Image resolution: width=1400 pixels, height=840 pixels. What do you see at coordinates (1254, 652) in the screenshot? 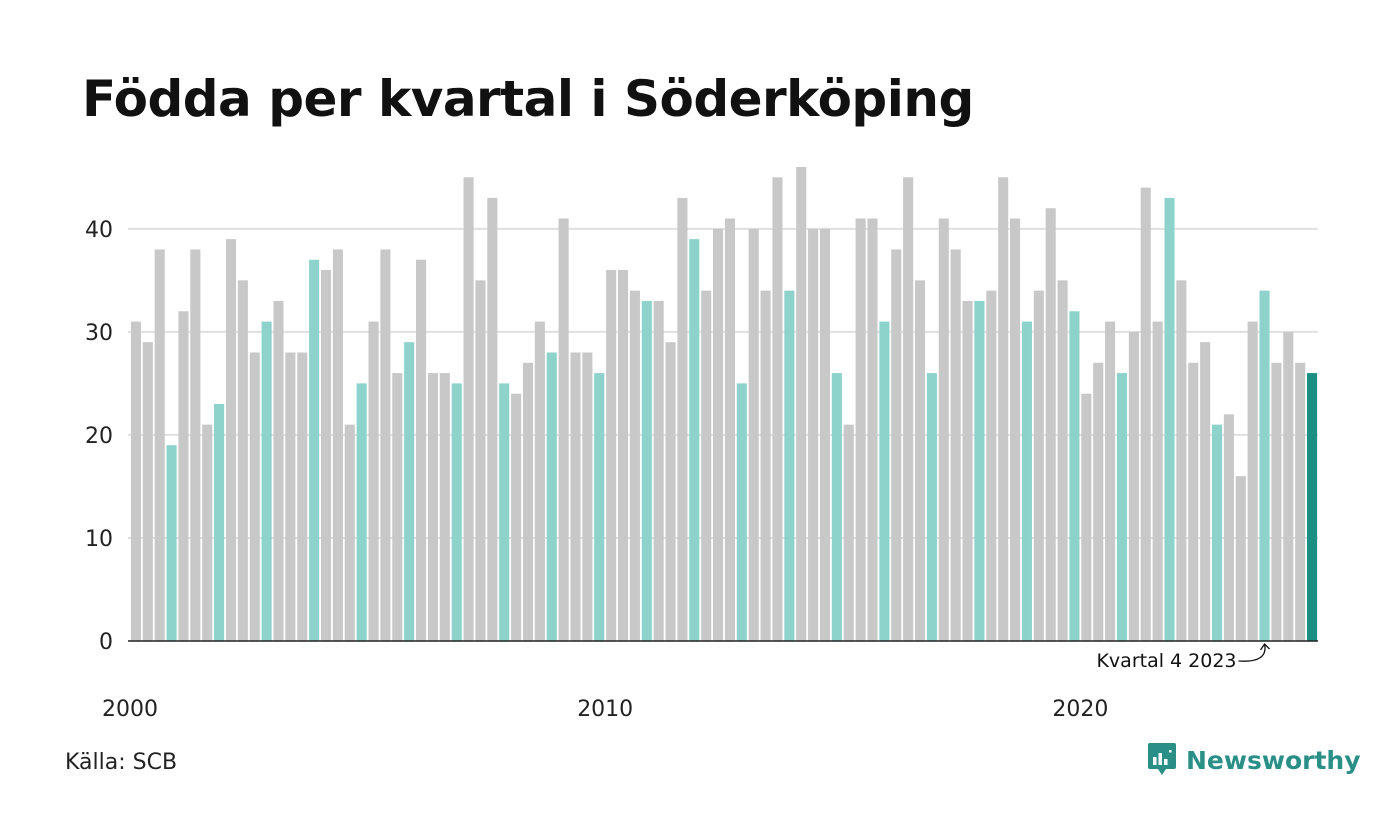
I see `annotation-arrow` at bounding box center [1254, 652].